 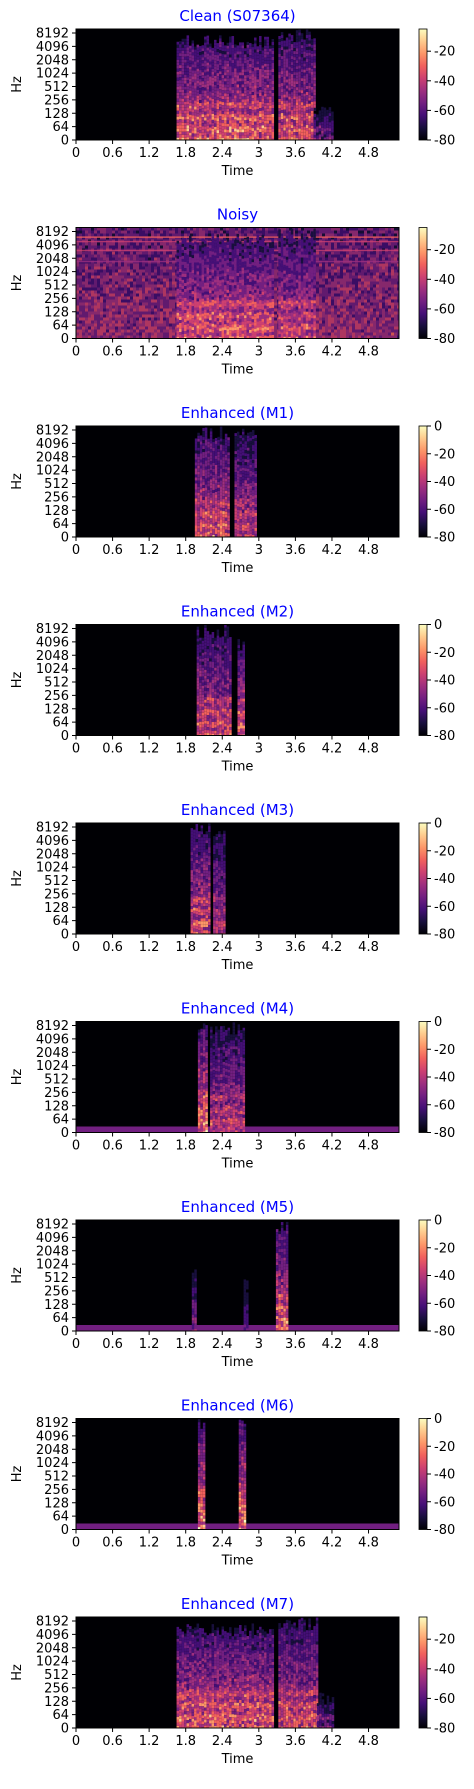 What do you see at coordinates (52, 34) in the screenshot?
I see `y-tick-label: 8192` at bounding box center [52, 34].